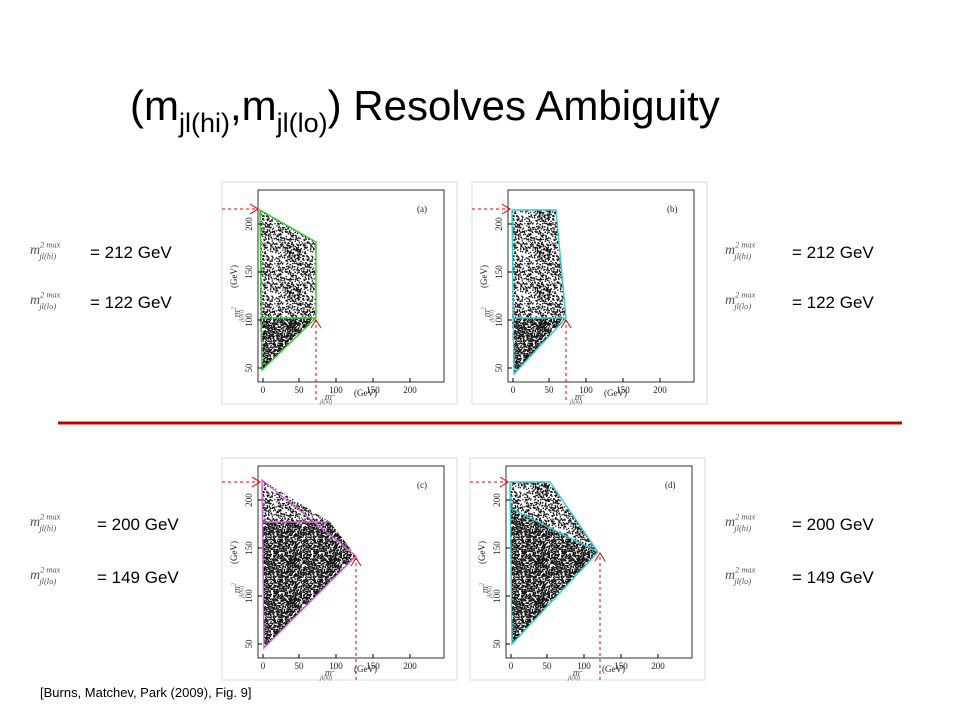  I want to click on title-sub: jl(lo), so click(302, 123).